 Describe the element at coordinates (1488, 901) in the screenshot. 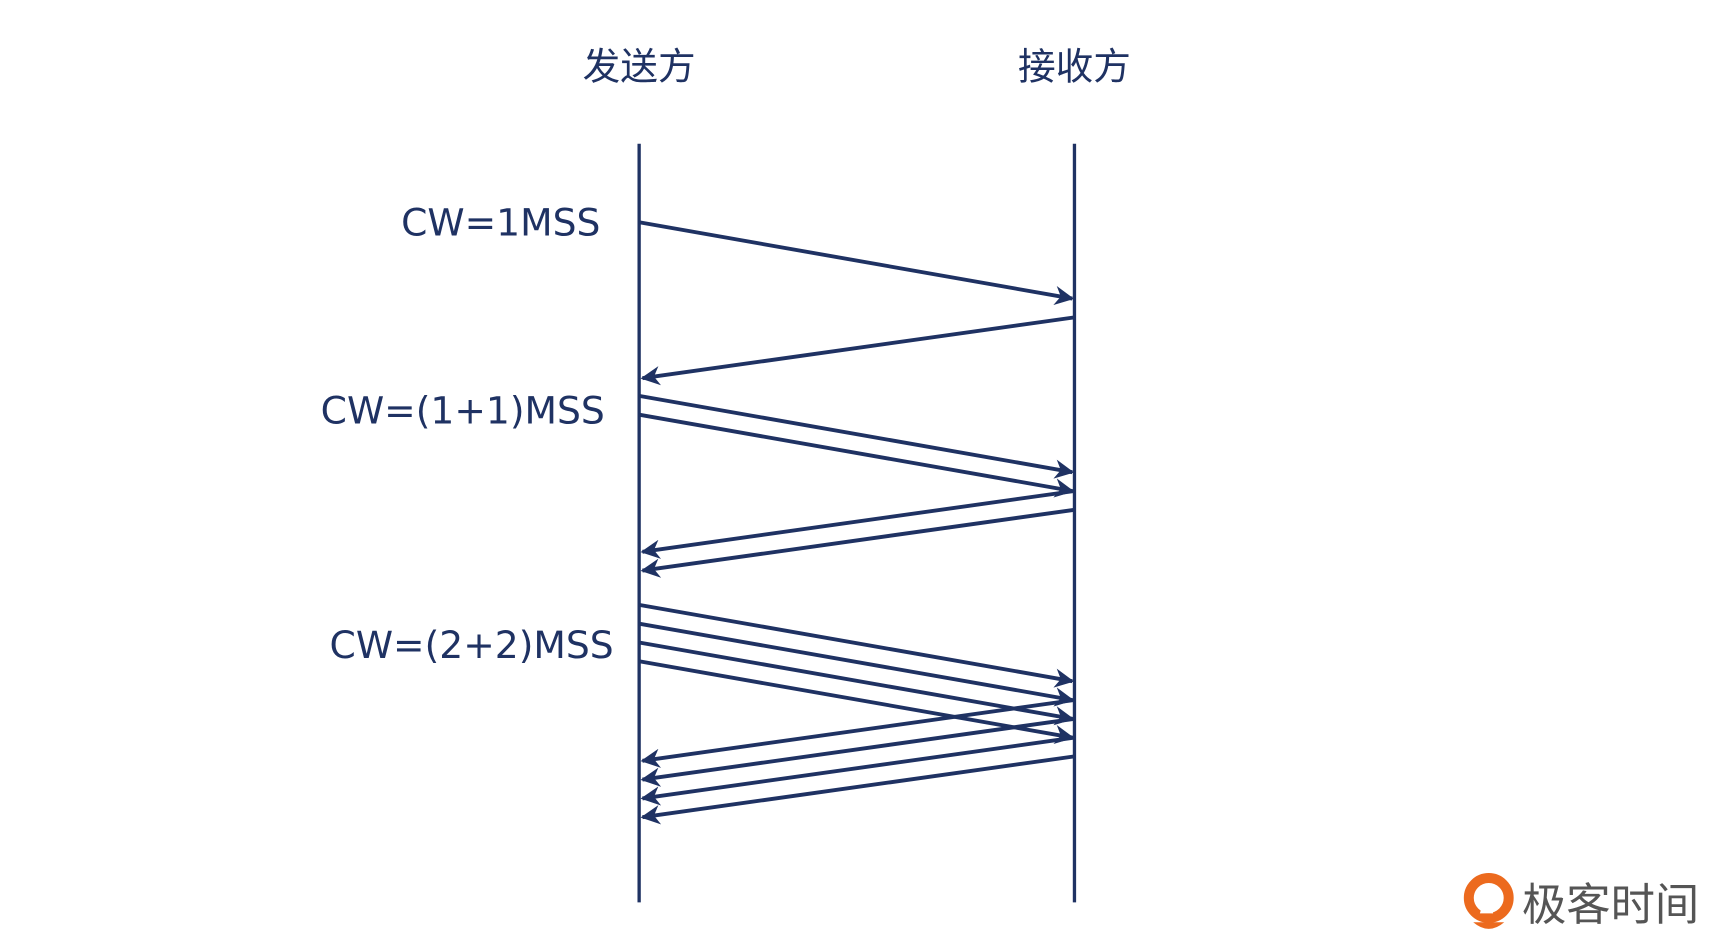

I see `logo-icon` at that location.